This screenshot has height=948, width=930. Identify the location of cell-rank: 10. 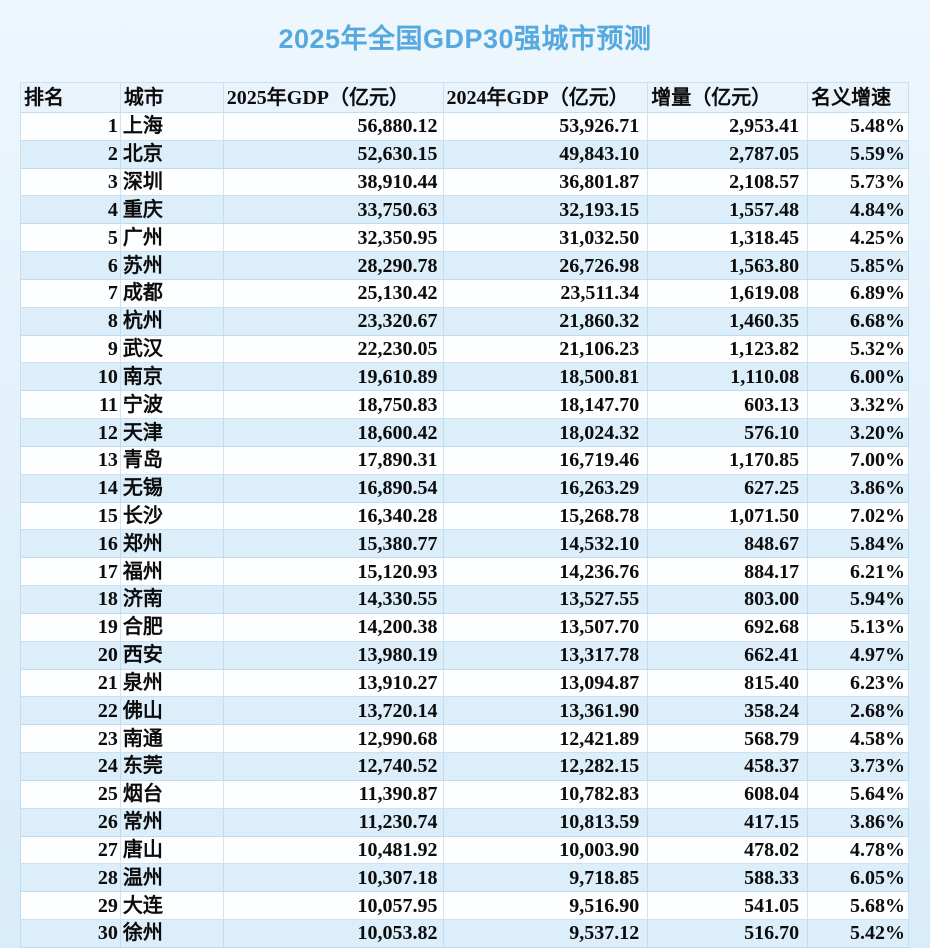
(71, 377).